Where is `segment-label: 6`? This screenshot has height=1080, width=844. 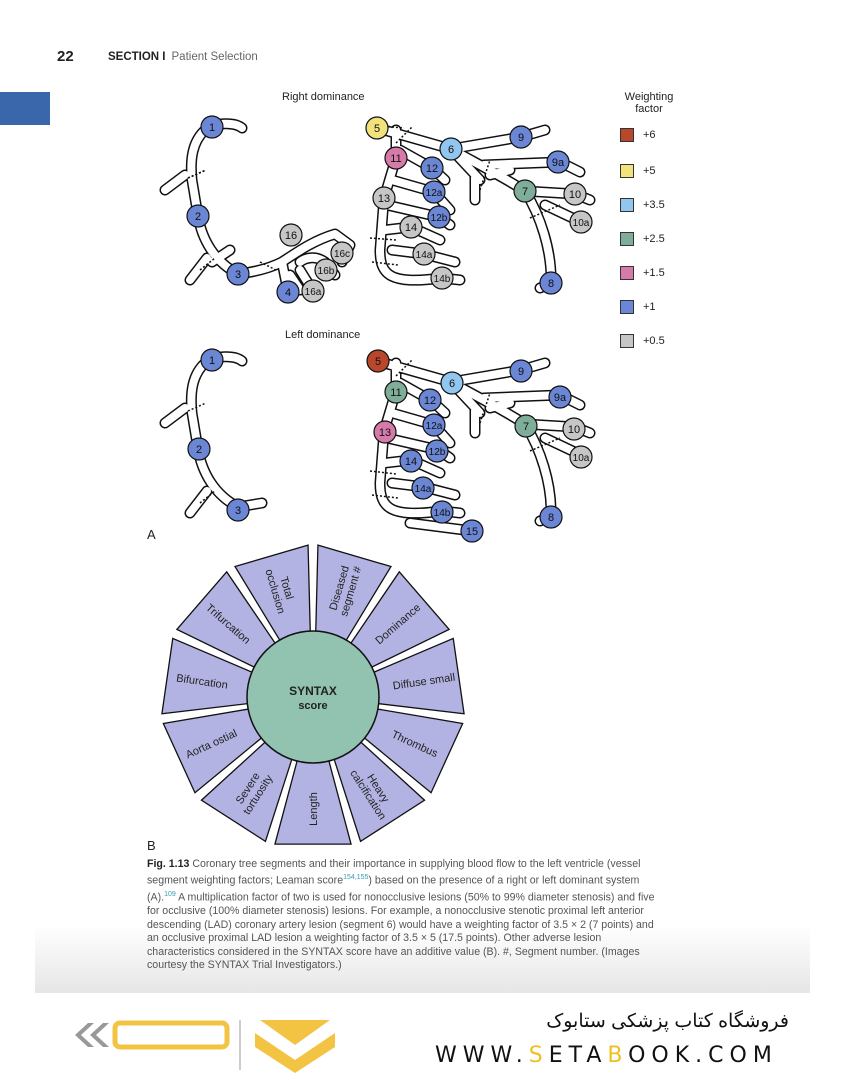 segment-label: 6 is located at coordinates (452, 384).